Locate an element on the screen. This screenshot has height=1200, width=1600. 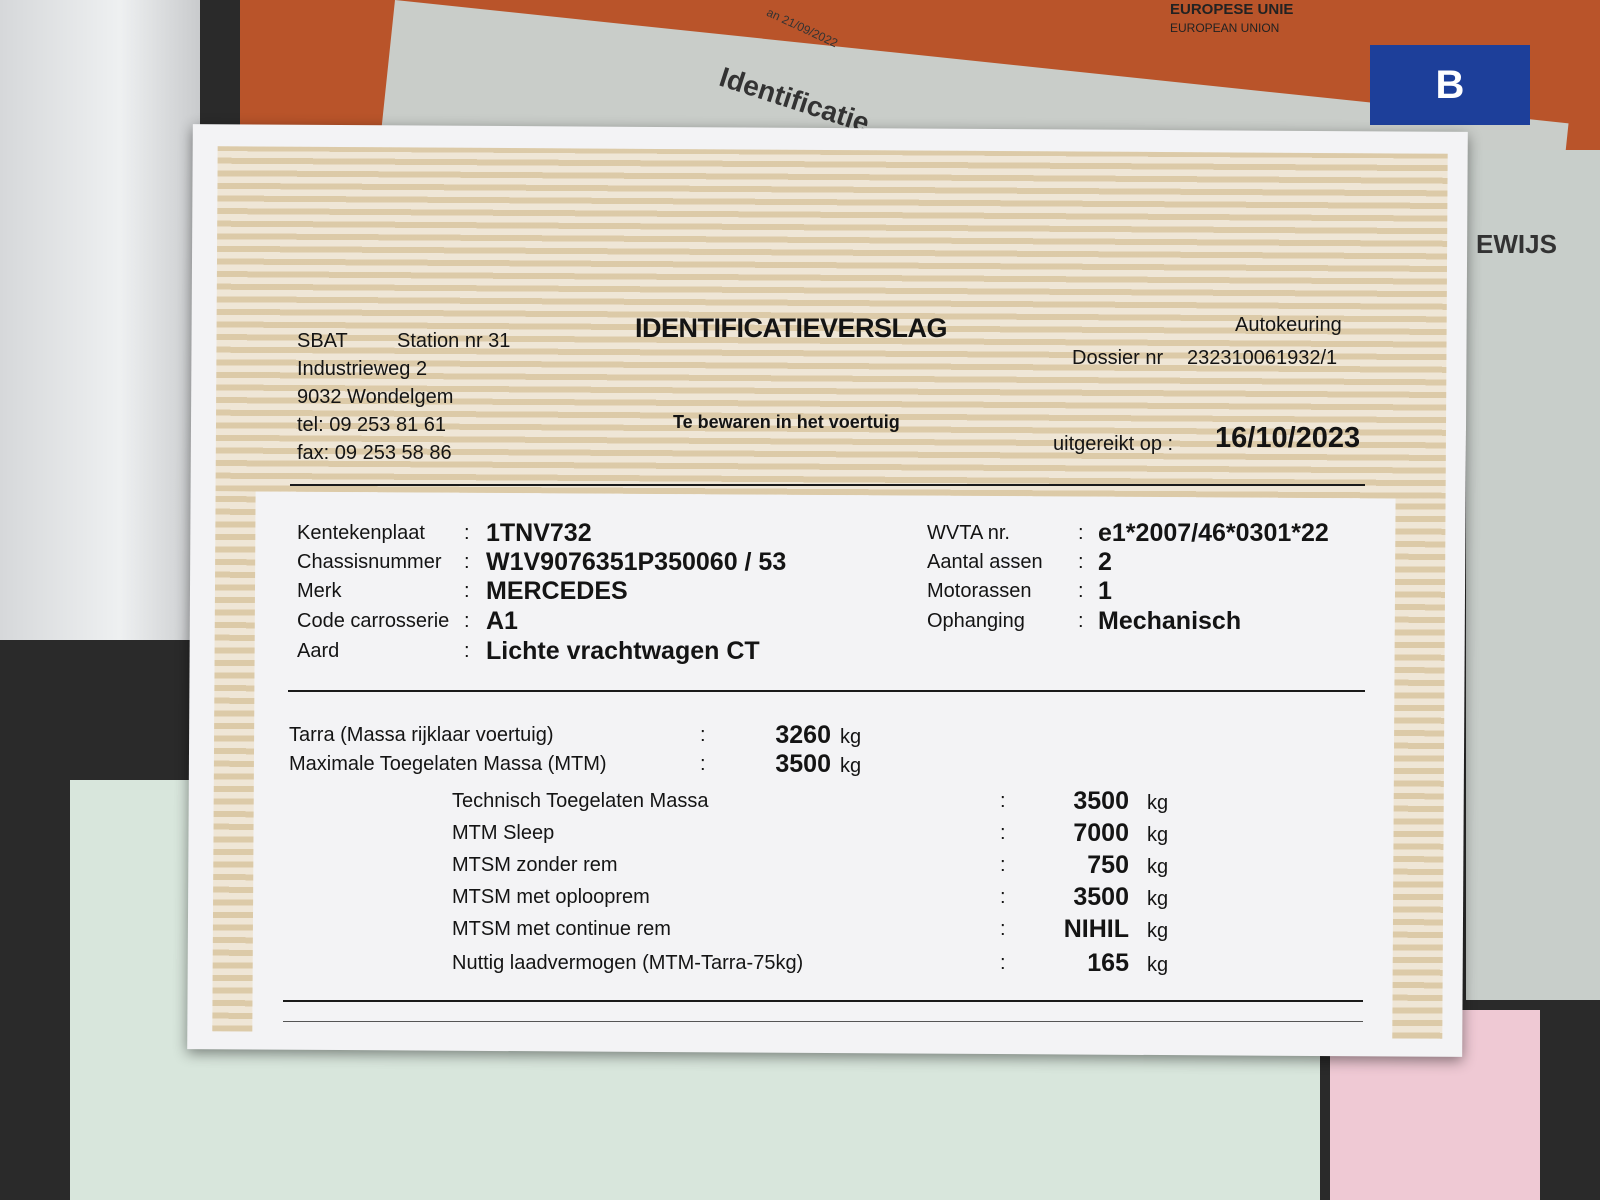
mass-label: Technisch Toegelaten Massa is located at coordinates (580, 801).